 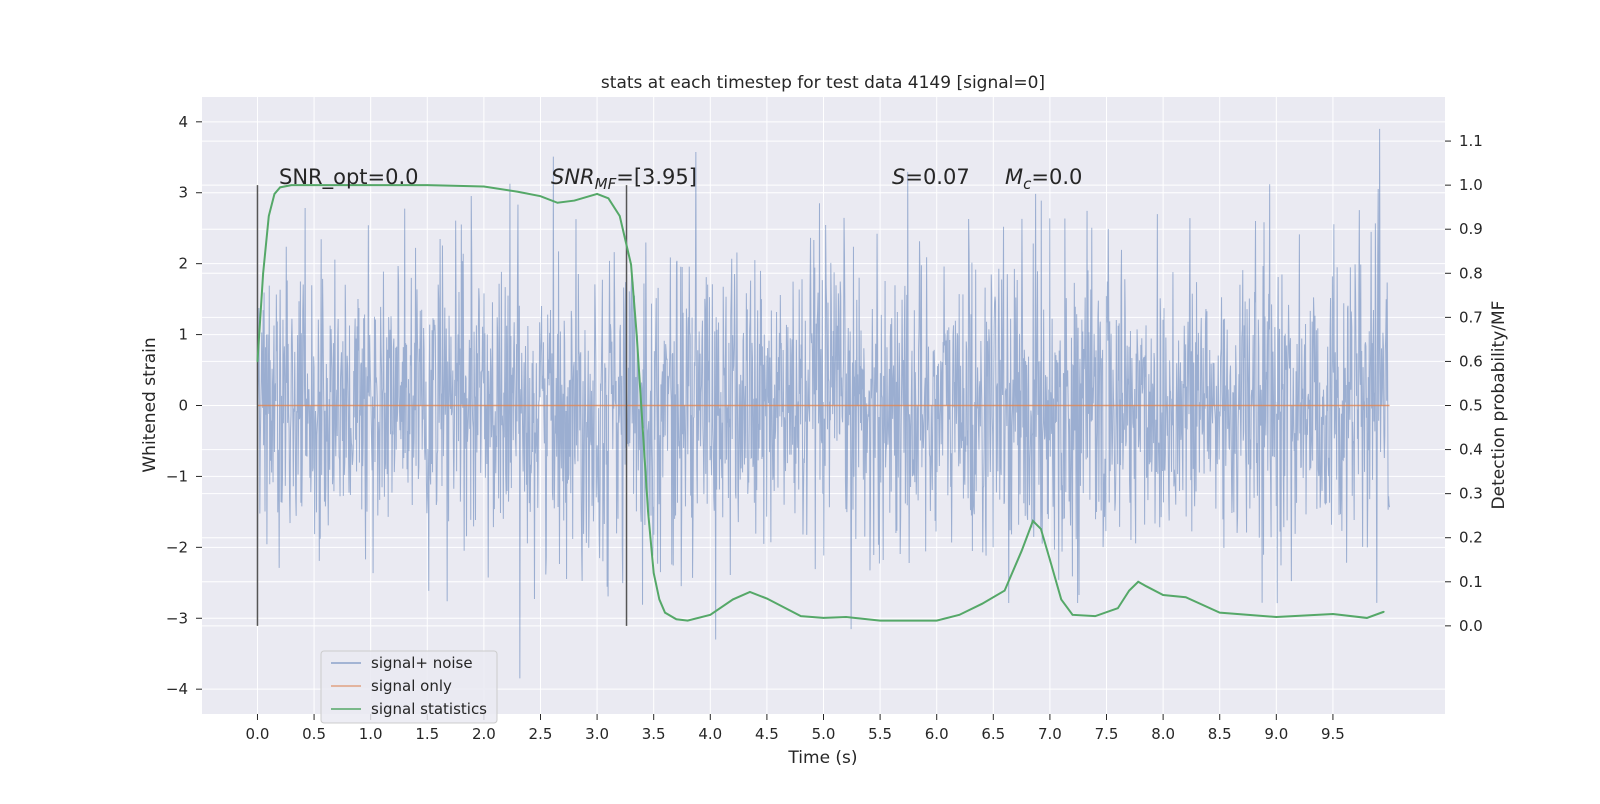 I want to click on legend-label-signal-only: signal only, so click(x=411, y=686).